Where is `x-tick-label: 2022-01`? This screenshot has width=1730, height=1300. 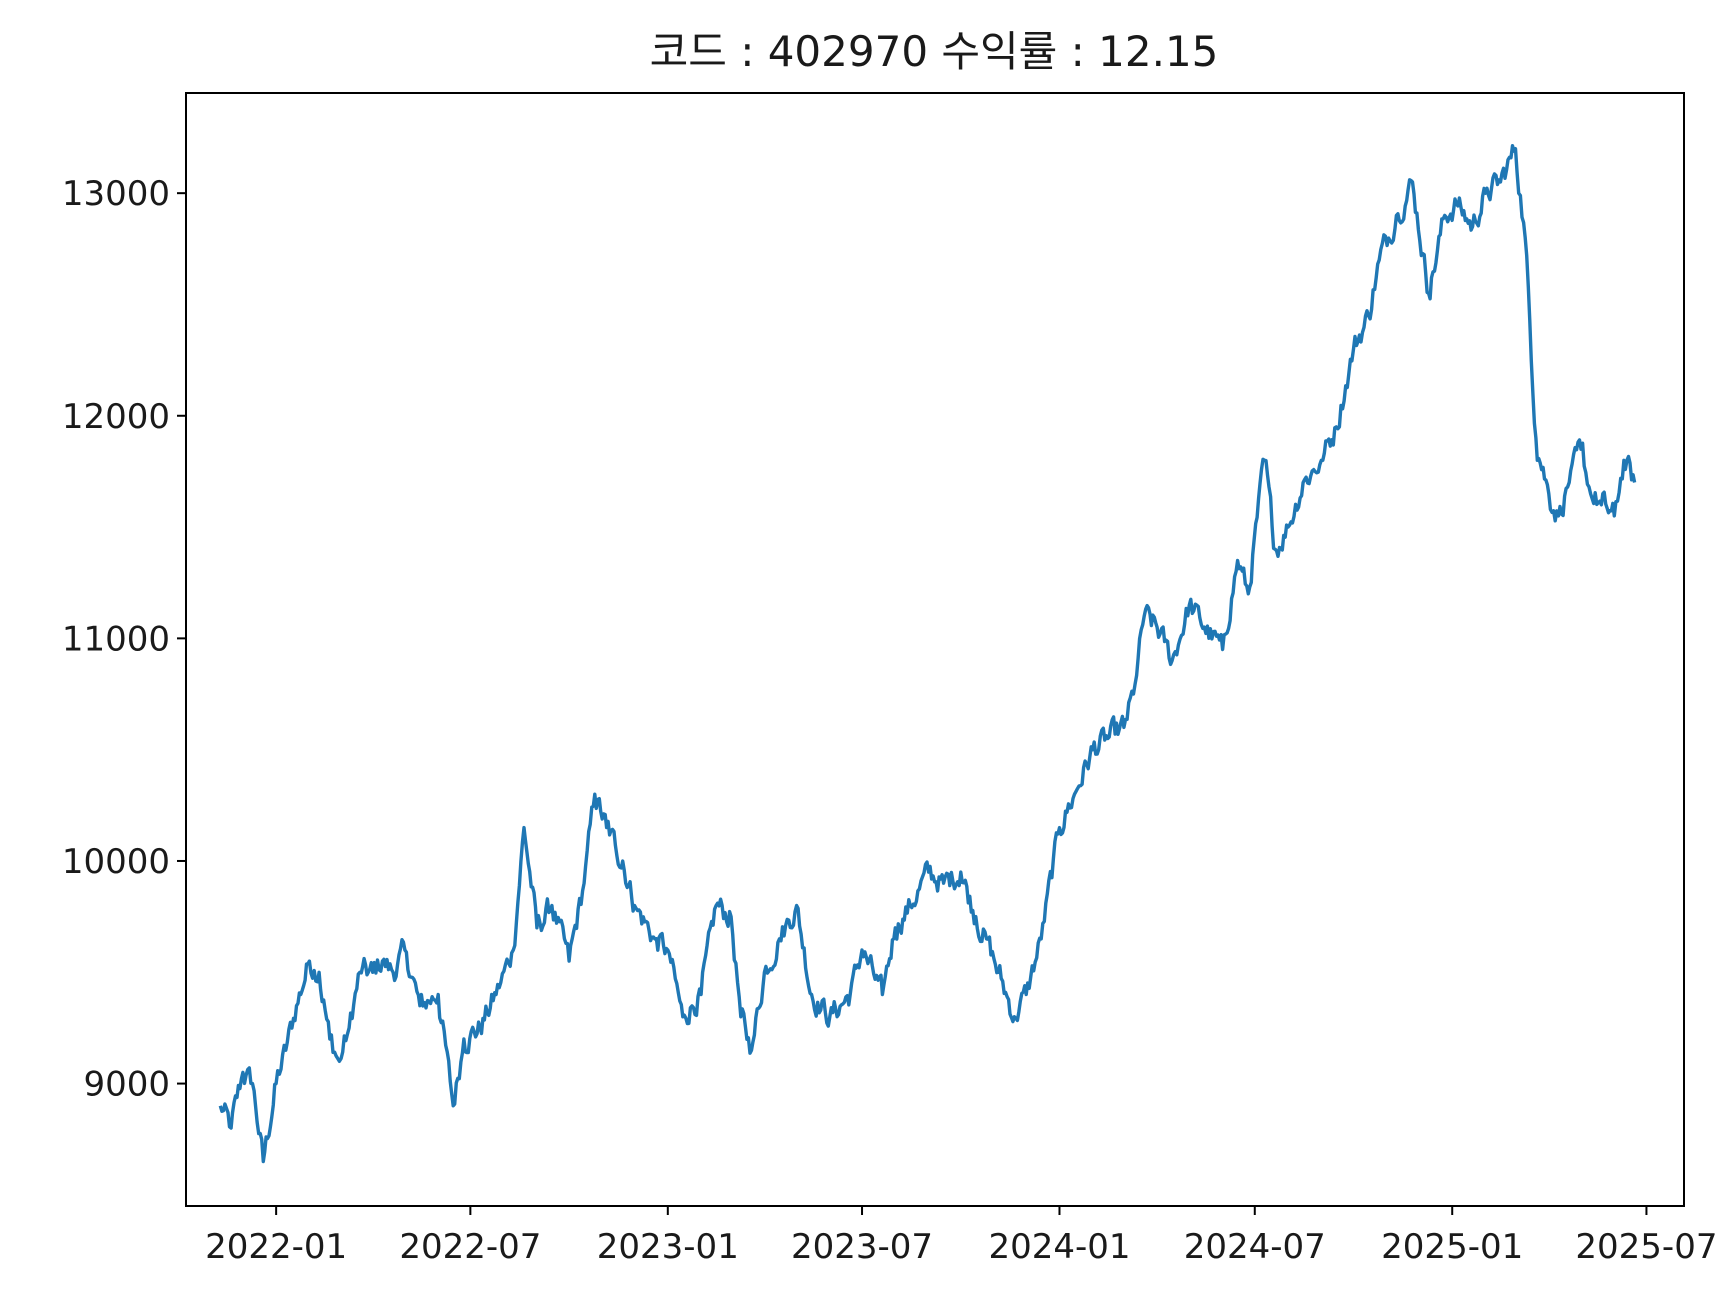
x-tick-label: 2022-01 is located at coordinates (276, 1247).